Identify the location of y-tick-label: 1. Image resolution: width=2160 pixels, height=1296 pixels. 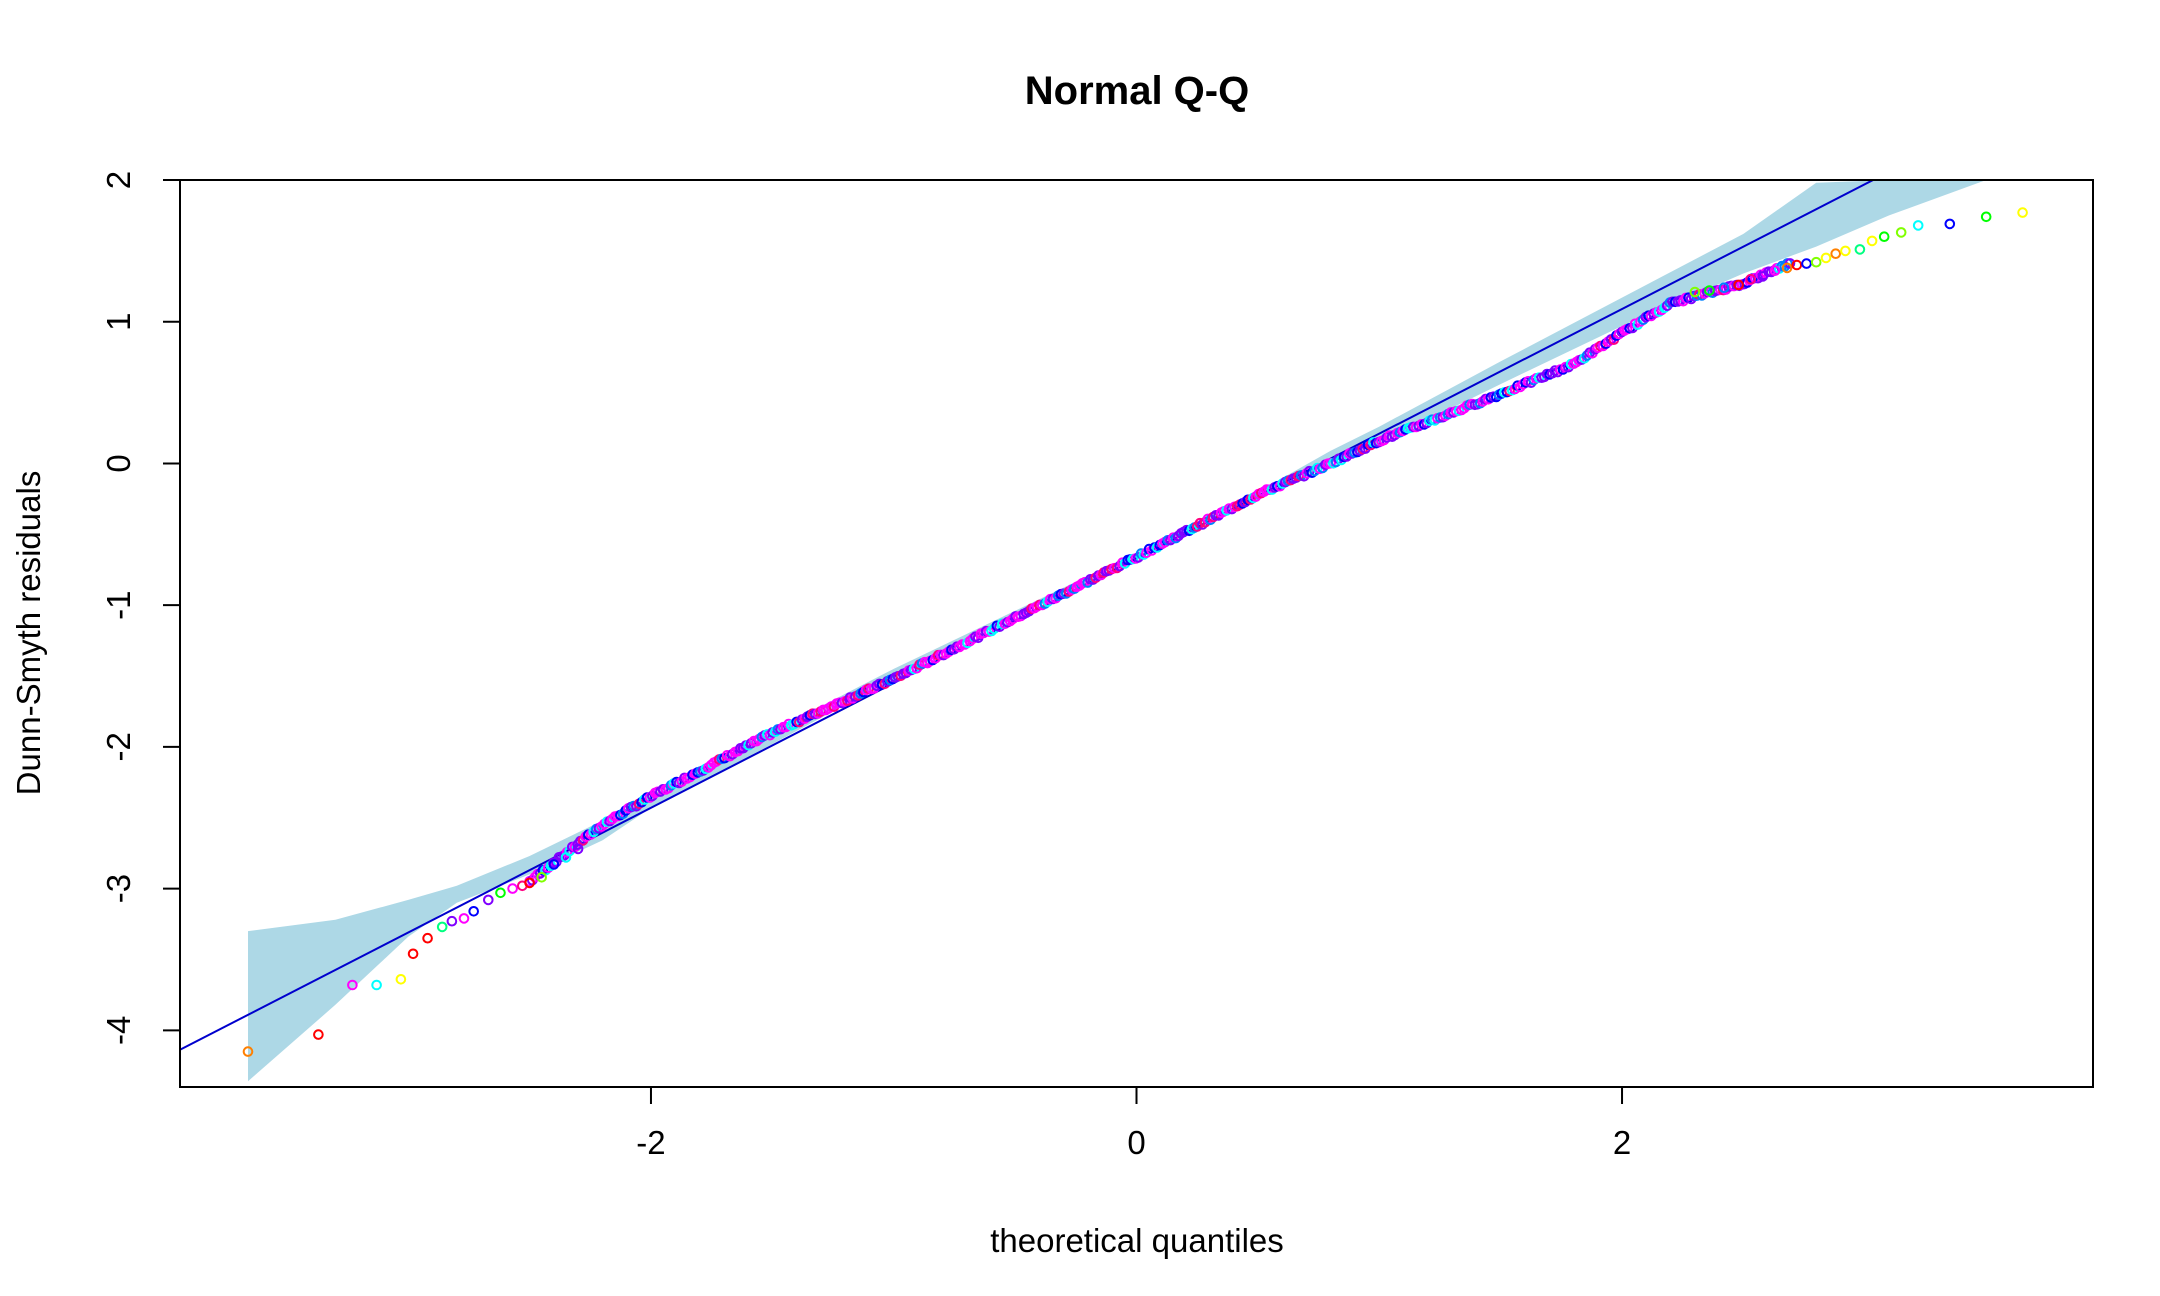
(118, 322).